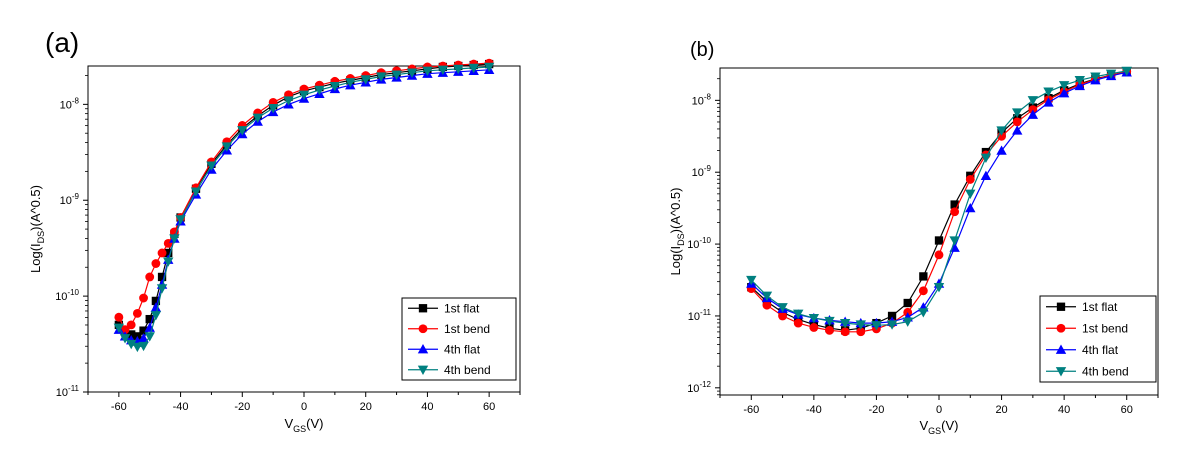 The height and width of the screenshot is (463, 1200). I want to click on panel-label: (a), so click(62, 42).